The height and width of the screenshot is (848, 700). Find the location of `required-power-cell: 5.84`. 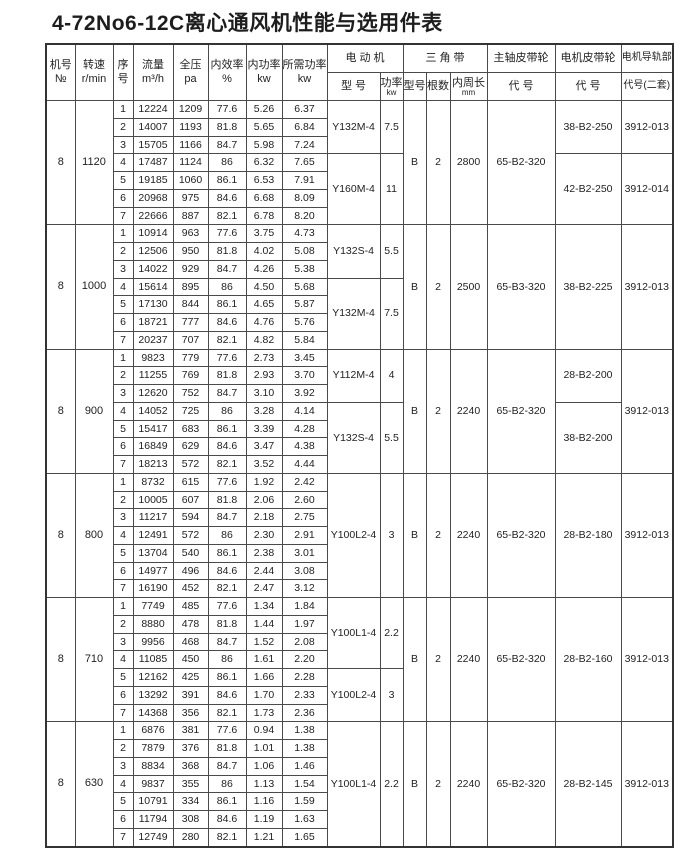

required-power-cell: 5.84 is located at coordinates (304, 340).